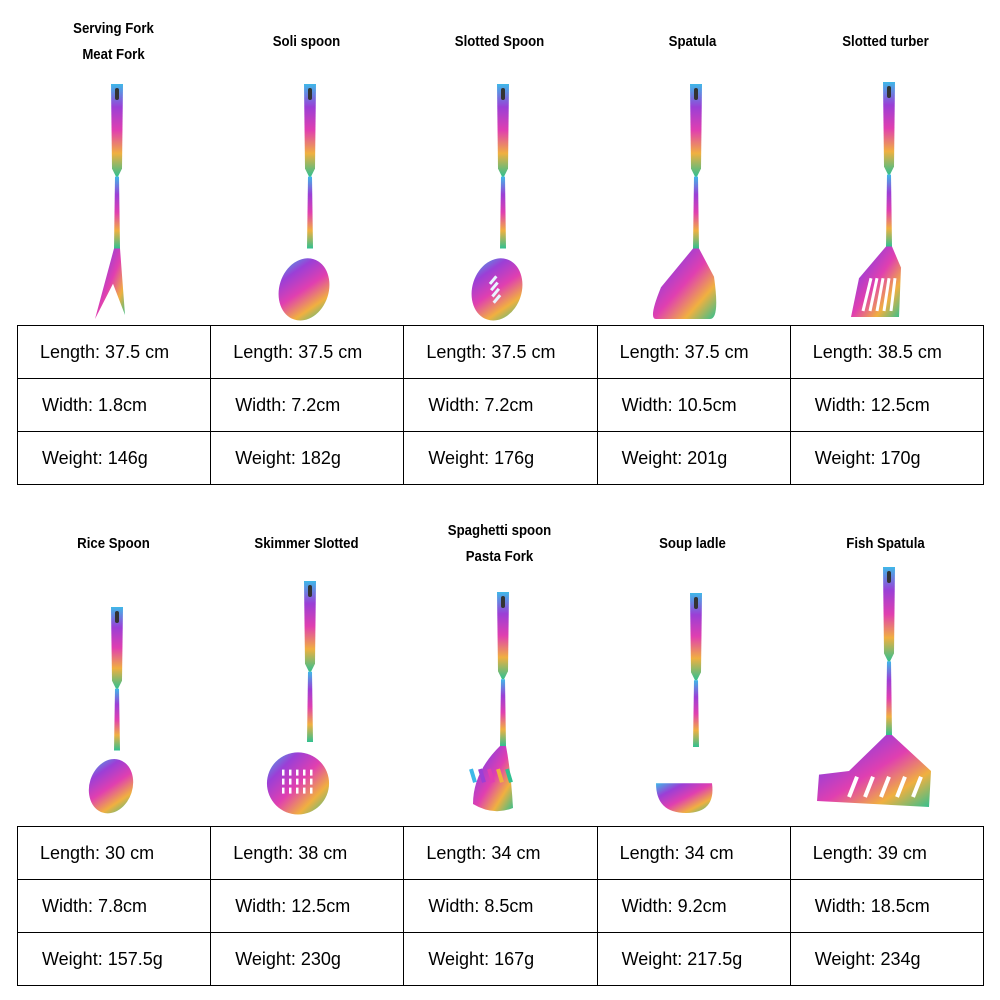  Describe the element at coordinates (114, 458) in the screenshot. I see `weight-cell: Weight: 146g` at that location.